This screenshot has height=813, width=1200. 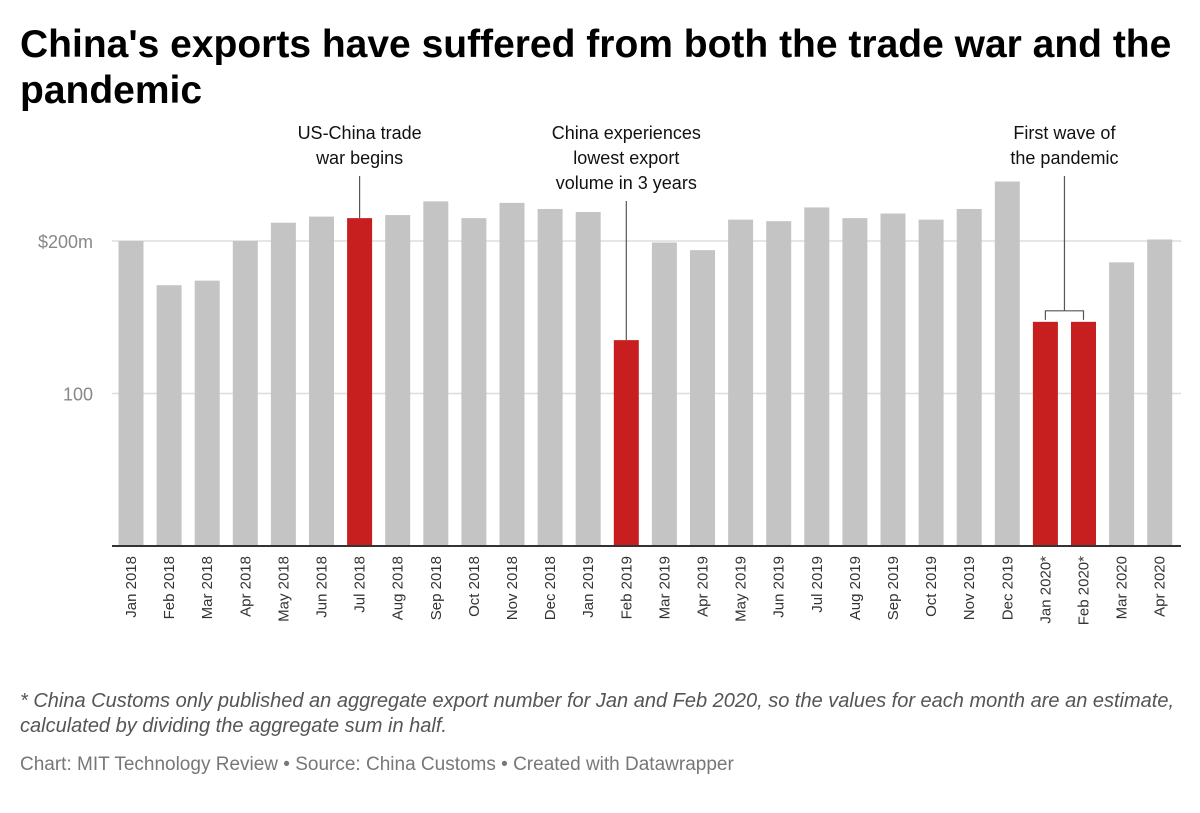 I want to click on x-tick-label: Mar 2019, so click(x=664, y=587).